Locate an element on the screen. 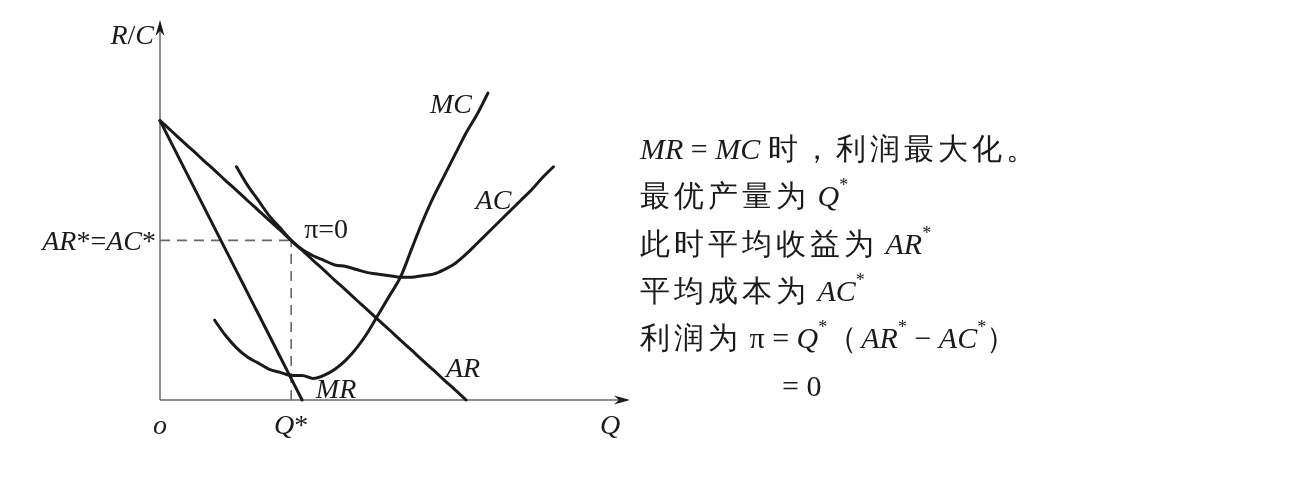  text: = 0 is located at coordinates (802, 384).